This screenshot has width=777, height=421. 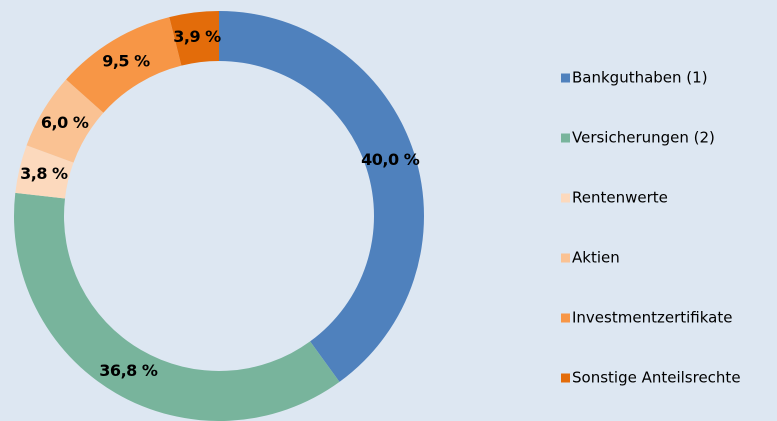 I want to click on data-label: 3,8 %, so click(x=44, y=173).